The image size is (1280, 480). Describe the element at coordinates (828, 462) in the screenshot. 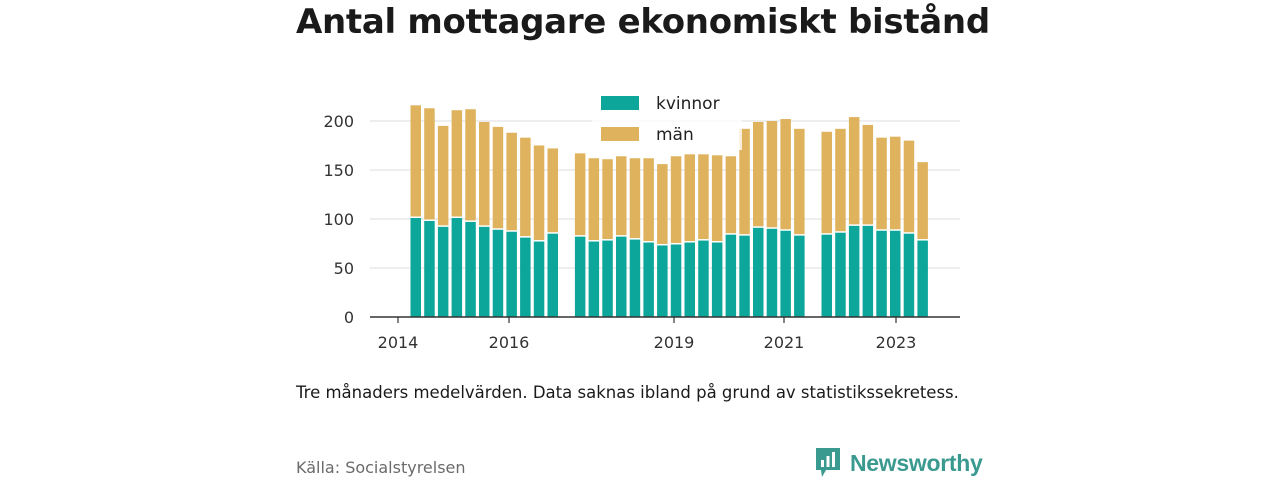

I see `newsworthy-logo-icon` at that location.